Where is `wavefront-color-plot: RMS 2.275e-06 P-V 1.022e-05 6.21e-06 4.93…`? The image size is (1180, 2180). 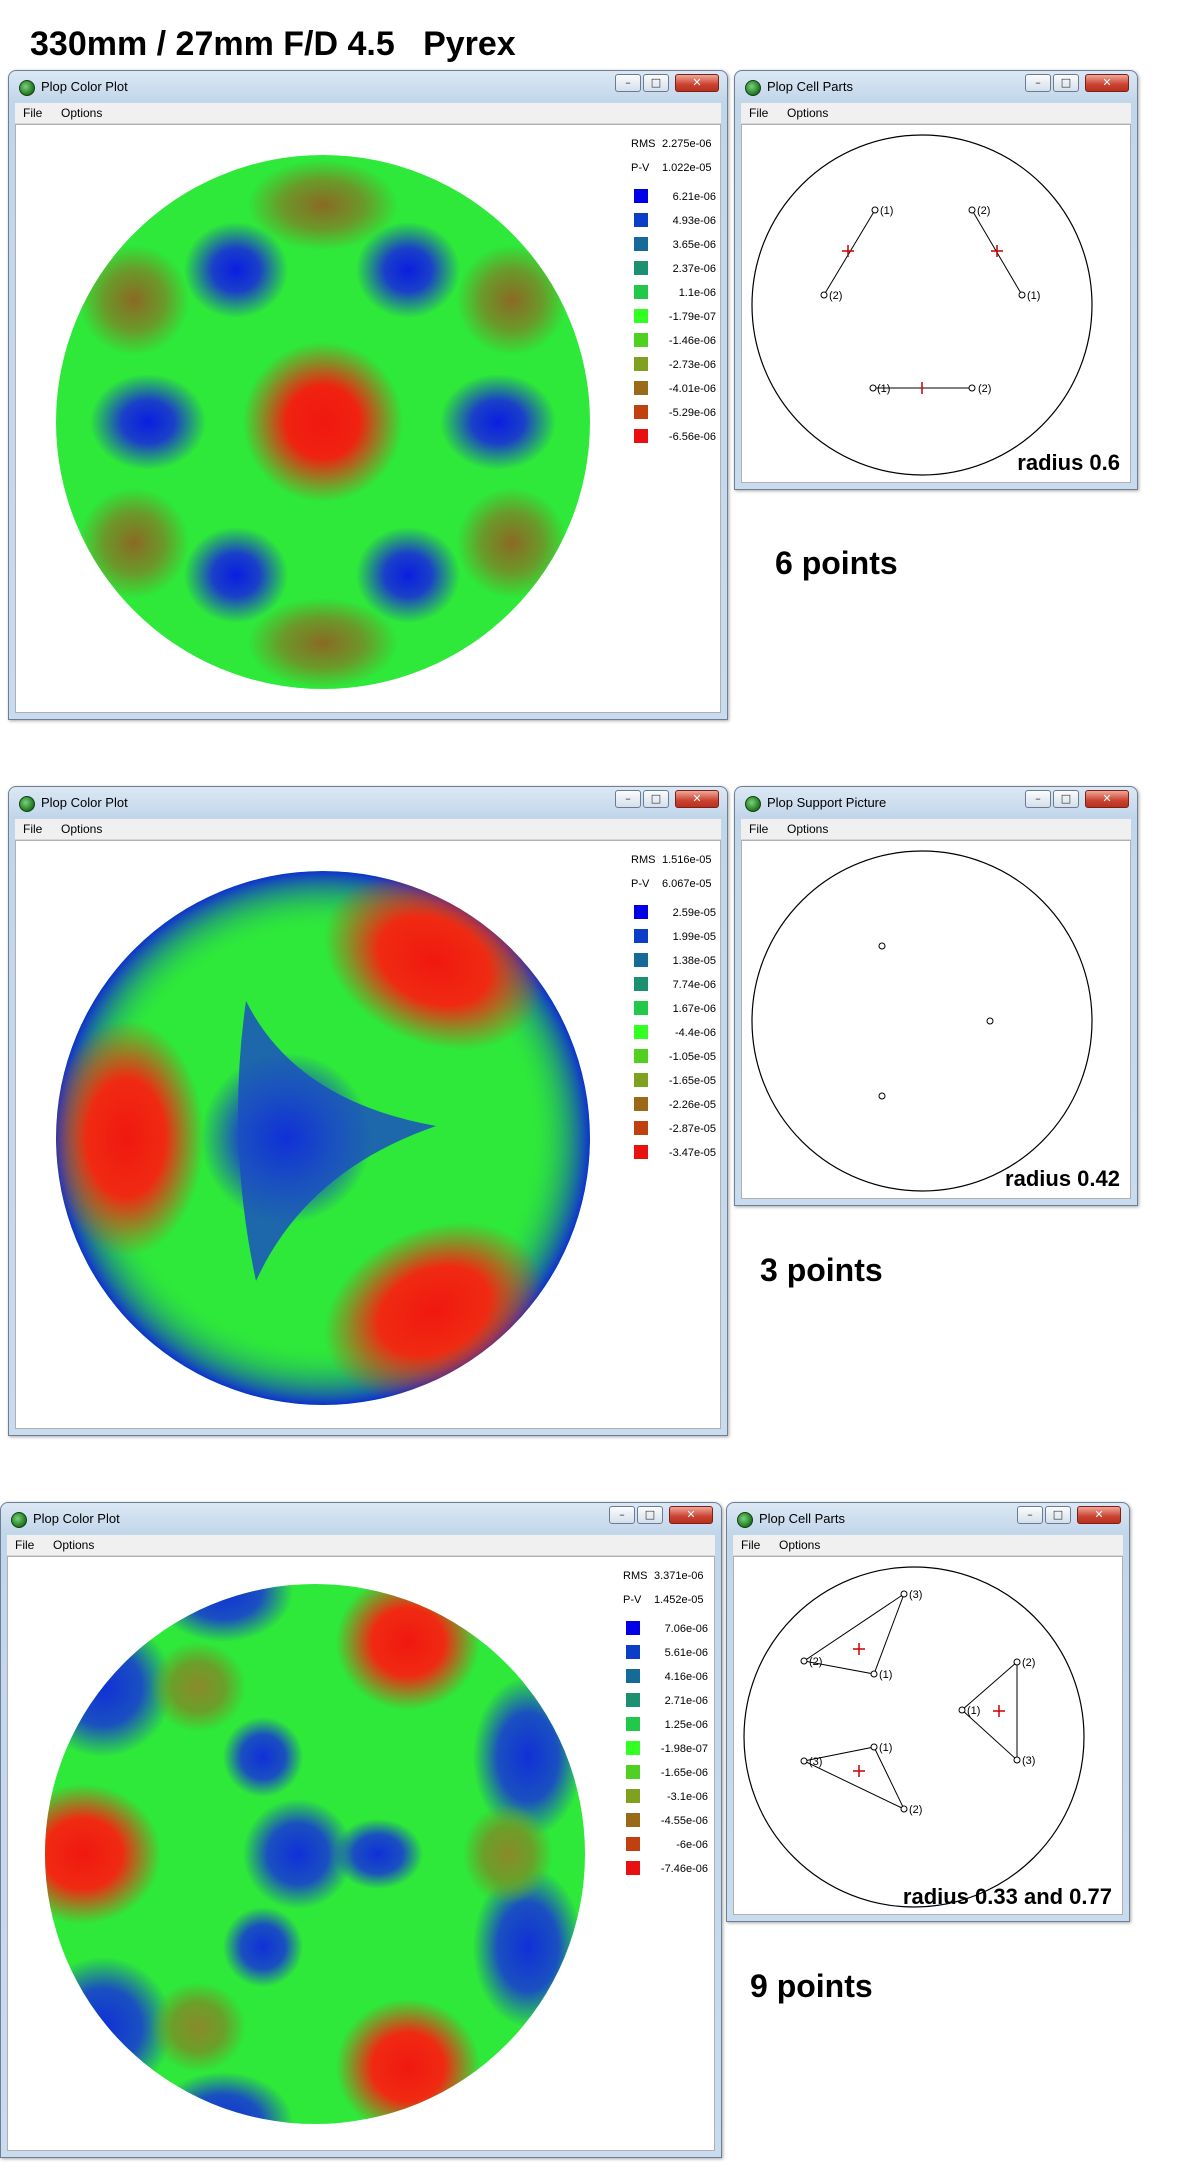
wavefront-color-plot: RMS 2.275e-06 P-V 1.022e-05 6.21e-06 4.93… is located at coordinates (386, 413).